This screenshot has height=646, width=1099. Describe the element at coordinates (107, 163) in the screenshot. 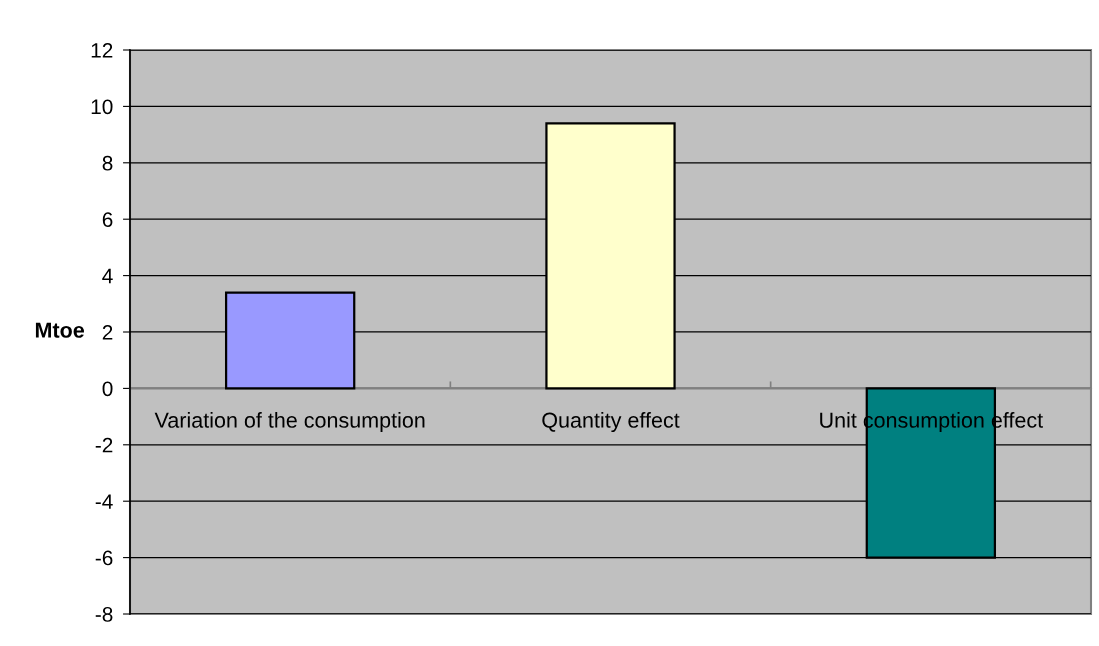

I see `y-tick-label: 8` at that location.